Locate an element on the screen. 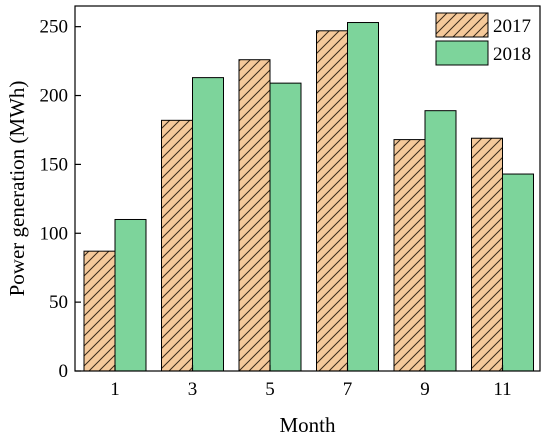 The height and width of the screenshot is (440, 550). x-tick-label: 9 is located at coordinates (425, 389).